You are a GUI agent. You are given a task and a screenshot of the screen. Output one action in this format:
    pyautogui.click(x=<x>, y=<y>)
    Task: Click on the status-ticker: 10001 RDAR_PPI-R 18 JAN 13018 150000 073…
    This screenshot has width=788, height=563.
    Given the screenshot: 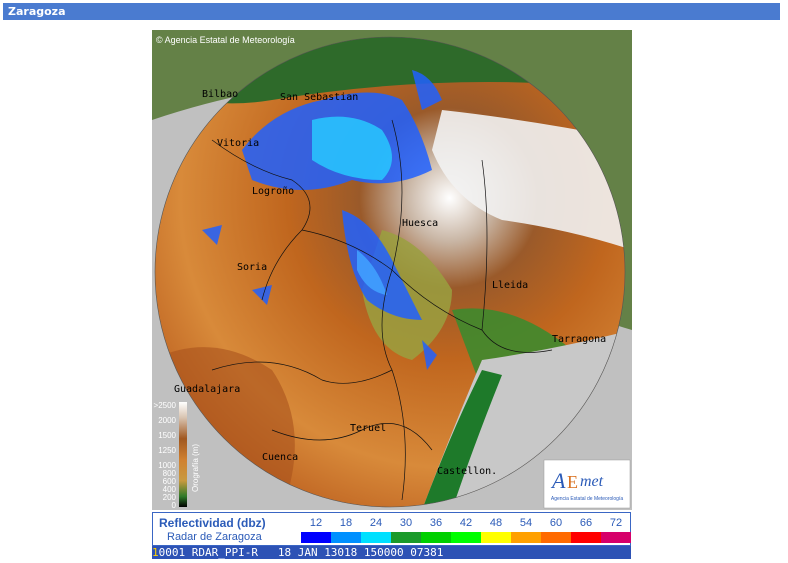 What is the action you would take?
    pyautogui.click(x=391, y=552)
    